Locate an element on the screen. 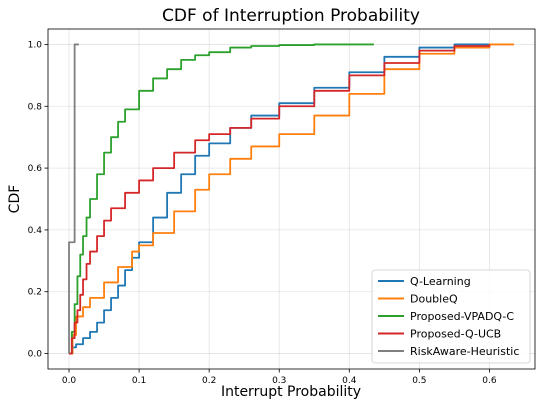  y-tick-label: 0.6 is located at coordinates (35, 169).